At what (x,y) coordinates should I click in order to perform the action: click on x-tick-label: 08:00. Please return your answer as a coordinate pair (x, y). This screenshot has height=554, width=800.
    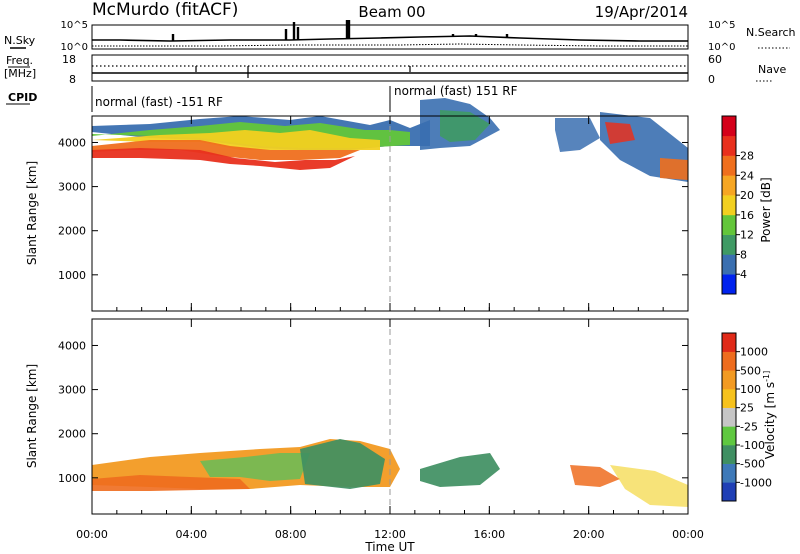
    Looking at the image, I should click on (291, 534).